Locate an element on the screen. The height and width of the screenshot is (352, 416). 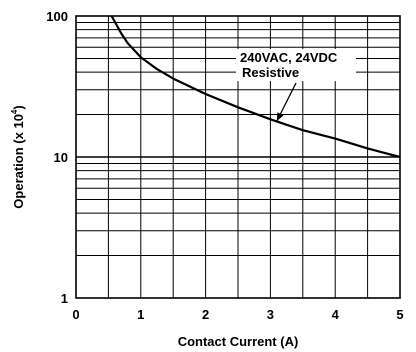
x-tick-labels: 0 1 2 3 4 5 is located at coordinates (237, 314).